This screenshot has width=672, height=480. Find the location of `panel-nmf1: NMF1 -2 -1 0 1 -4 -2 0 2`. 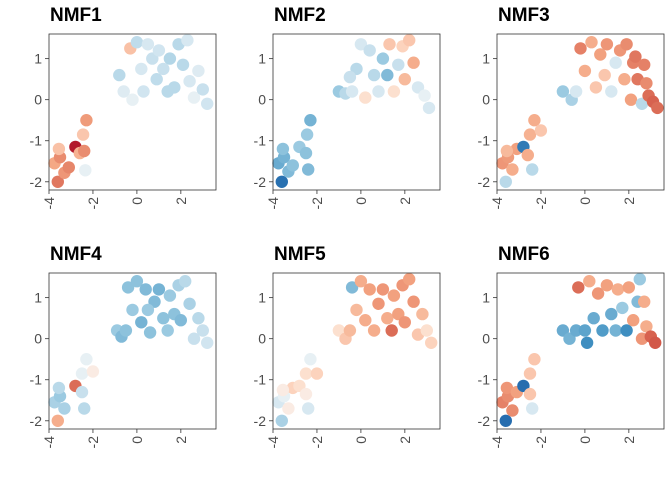

panel-nmf1: NMF1 -2 -1 0 1 -4 -2 0 2 is located at coordinates (123, 107).